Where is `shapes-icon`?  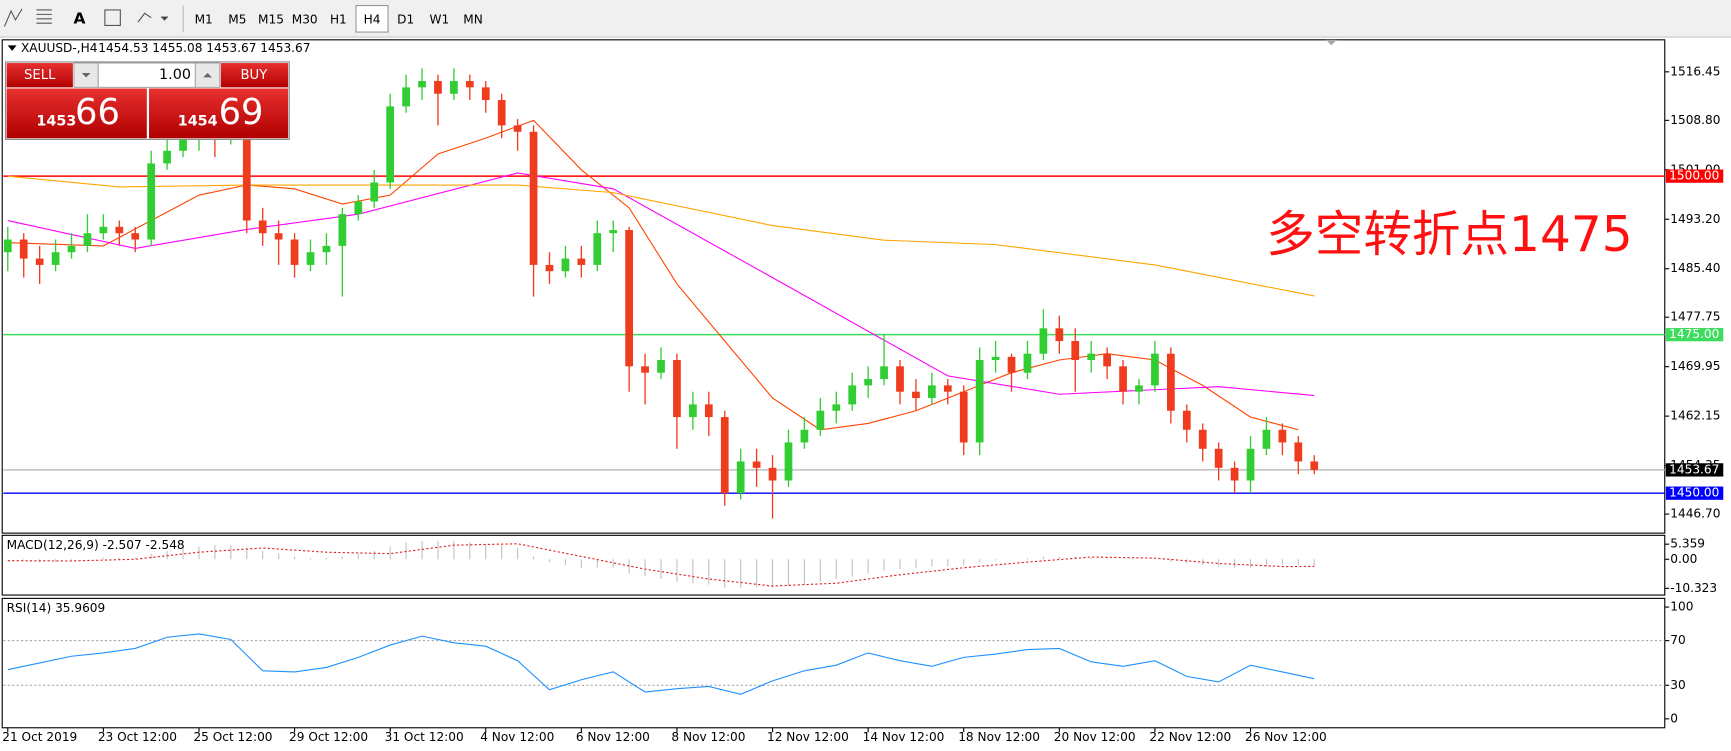
shapes-icon is located at coordinates (144, 17).